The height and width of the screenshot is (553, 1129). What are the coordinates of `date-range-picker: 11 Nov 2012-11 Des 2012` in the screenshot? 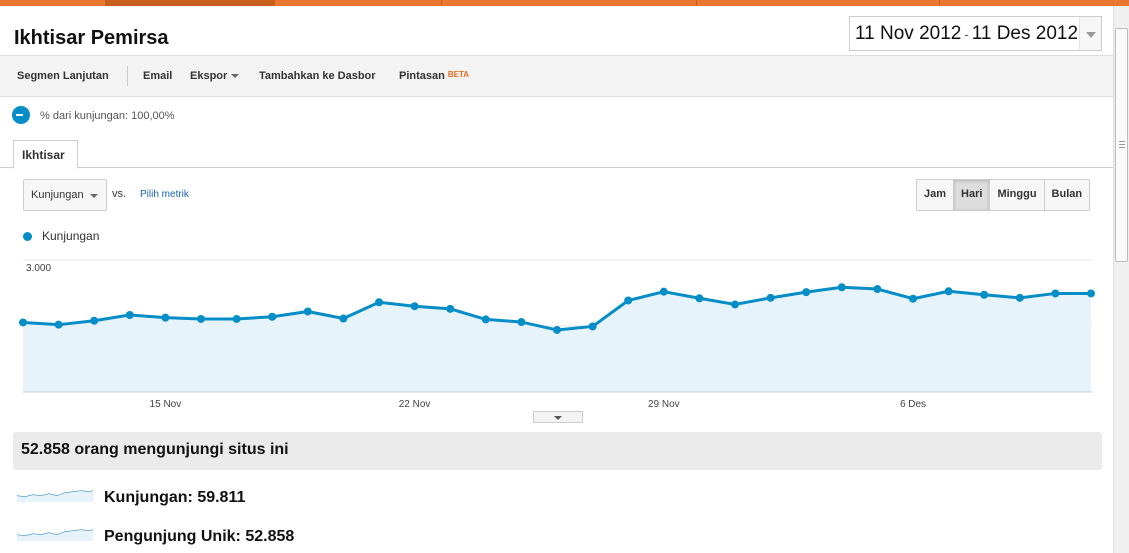 It's located at (975, 33).